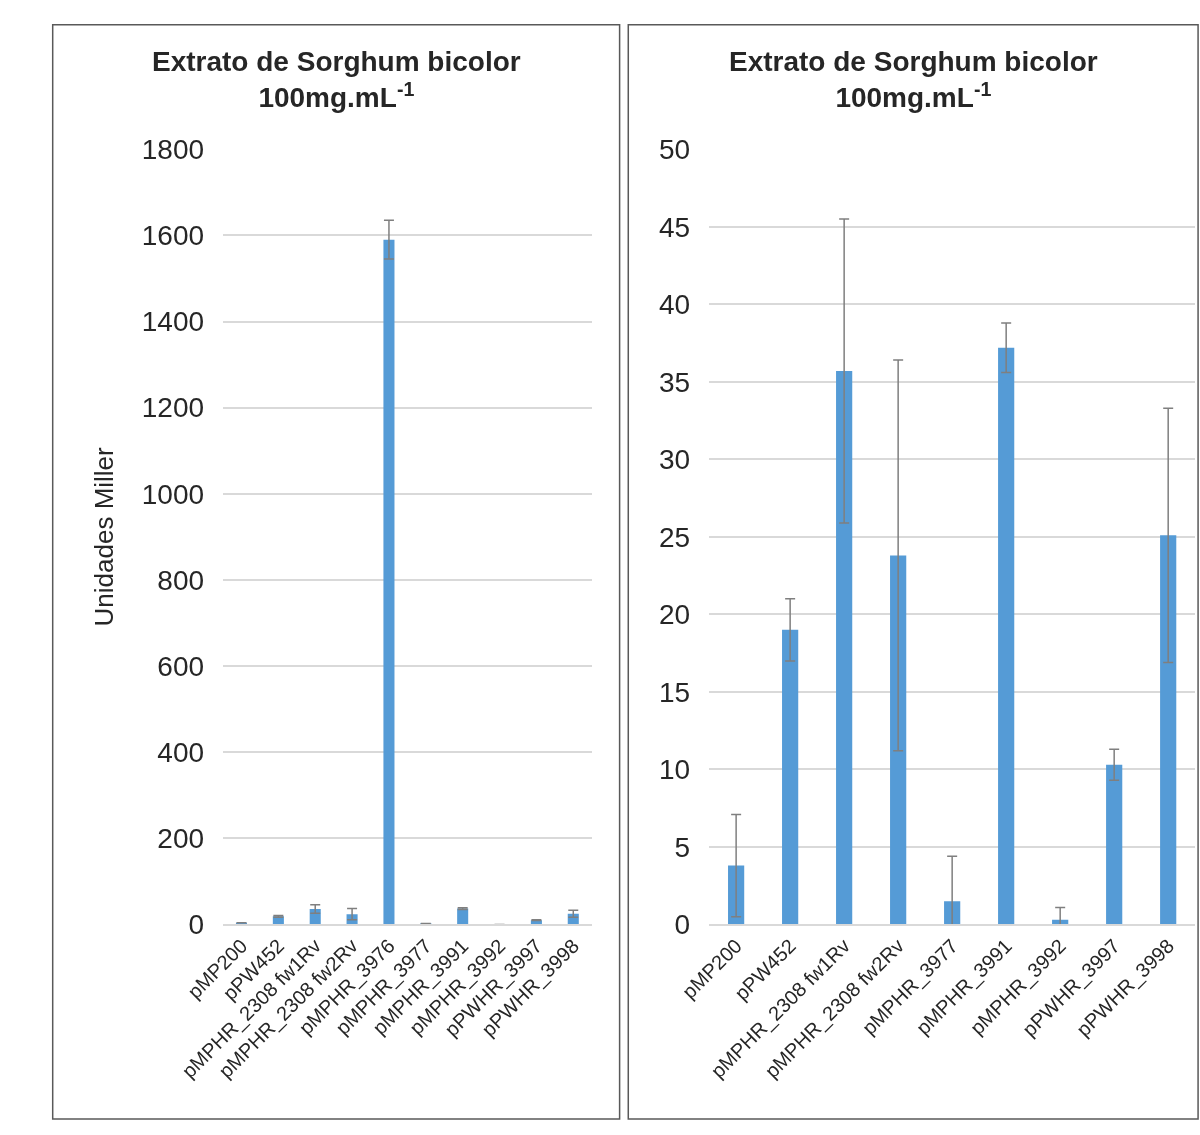  Describe the element at coordinates (674, 770) in the screenshot. I see `y-tick-label: 10` at that location.